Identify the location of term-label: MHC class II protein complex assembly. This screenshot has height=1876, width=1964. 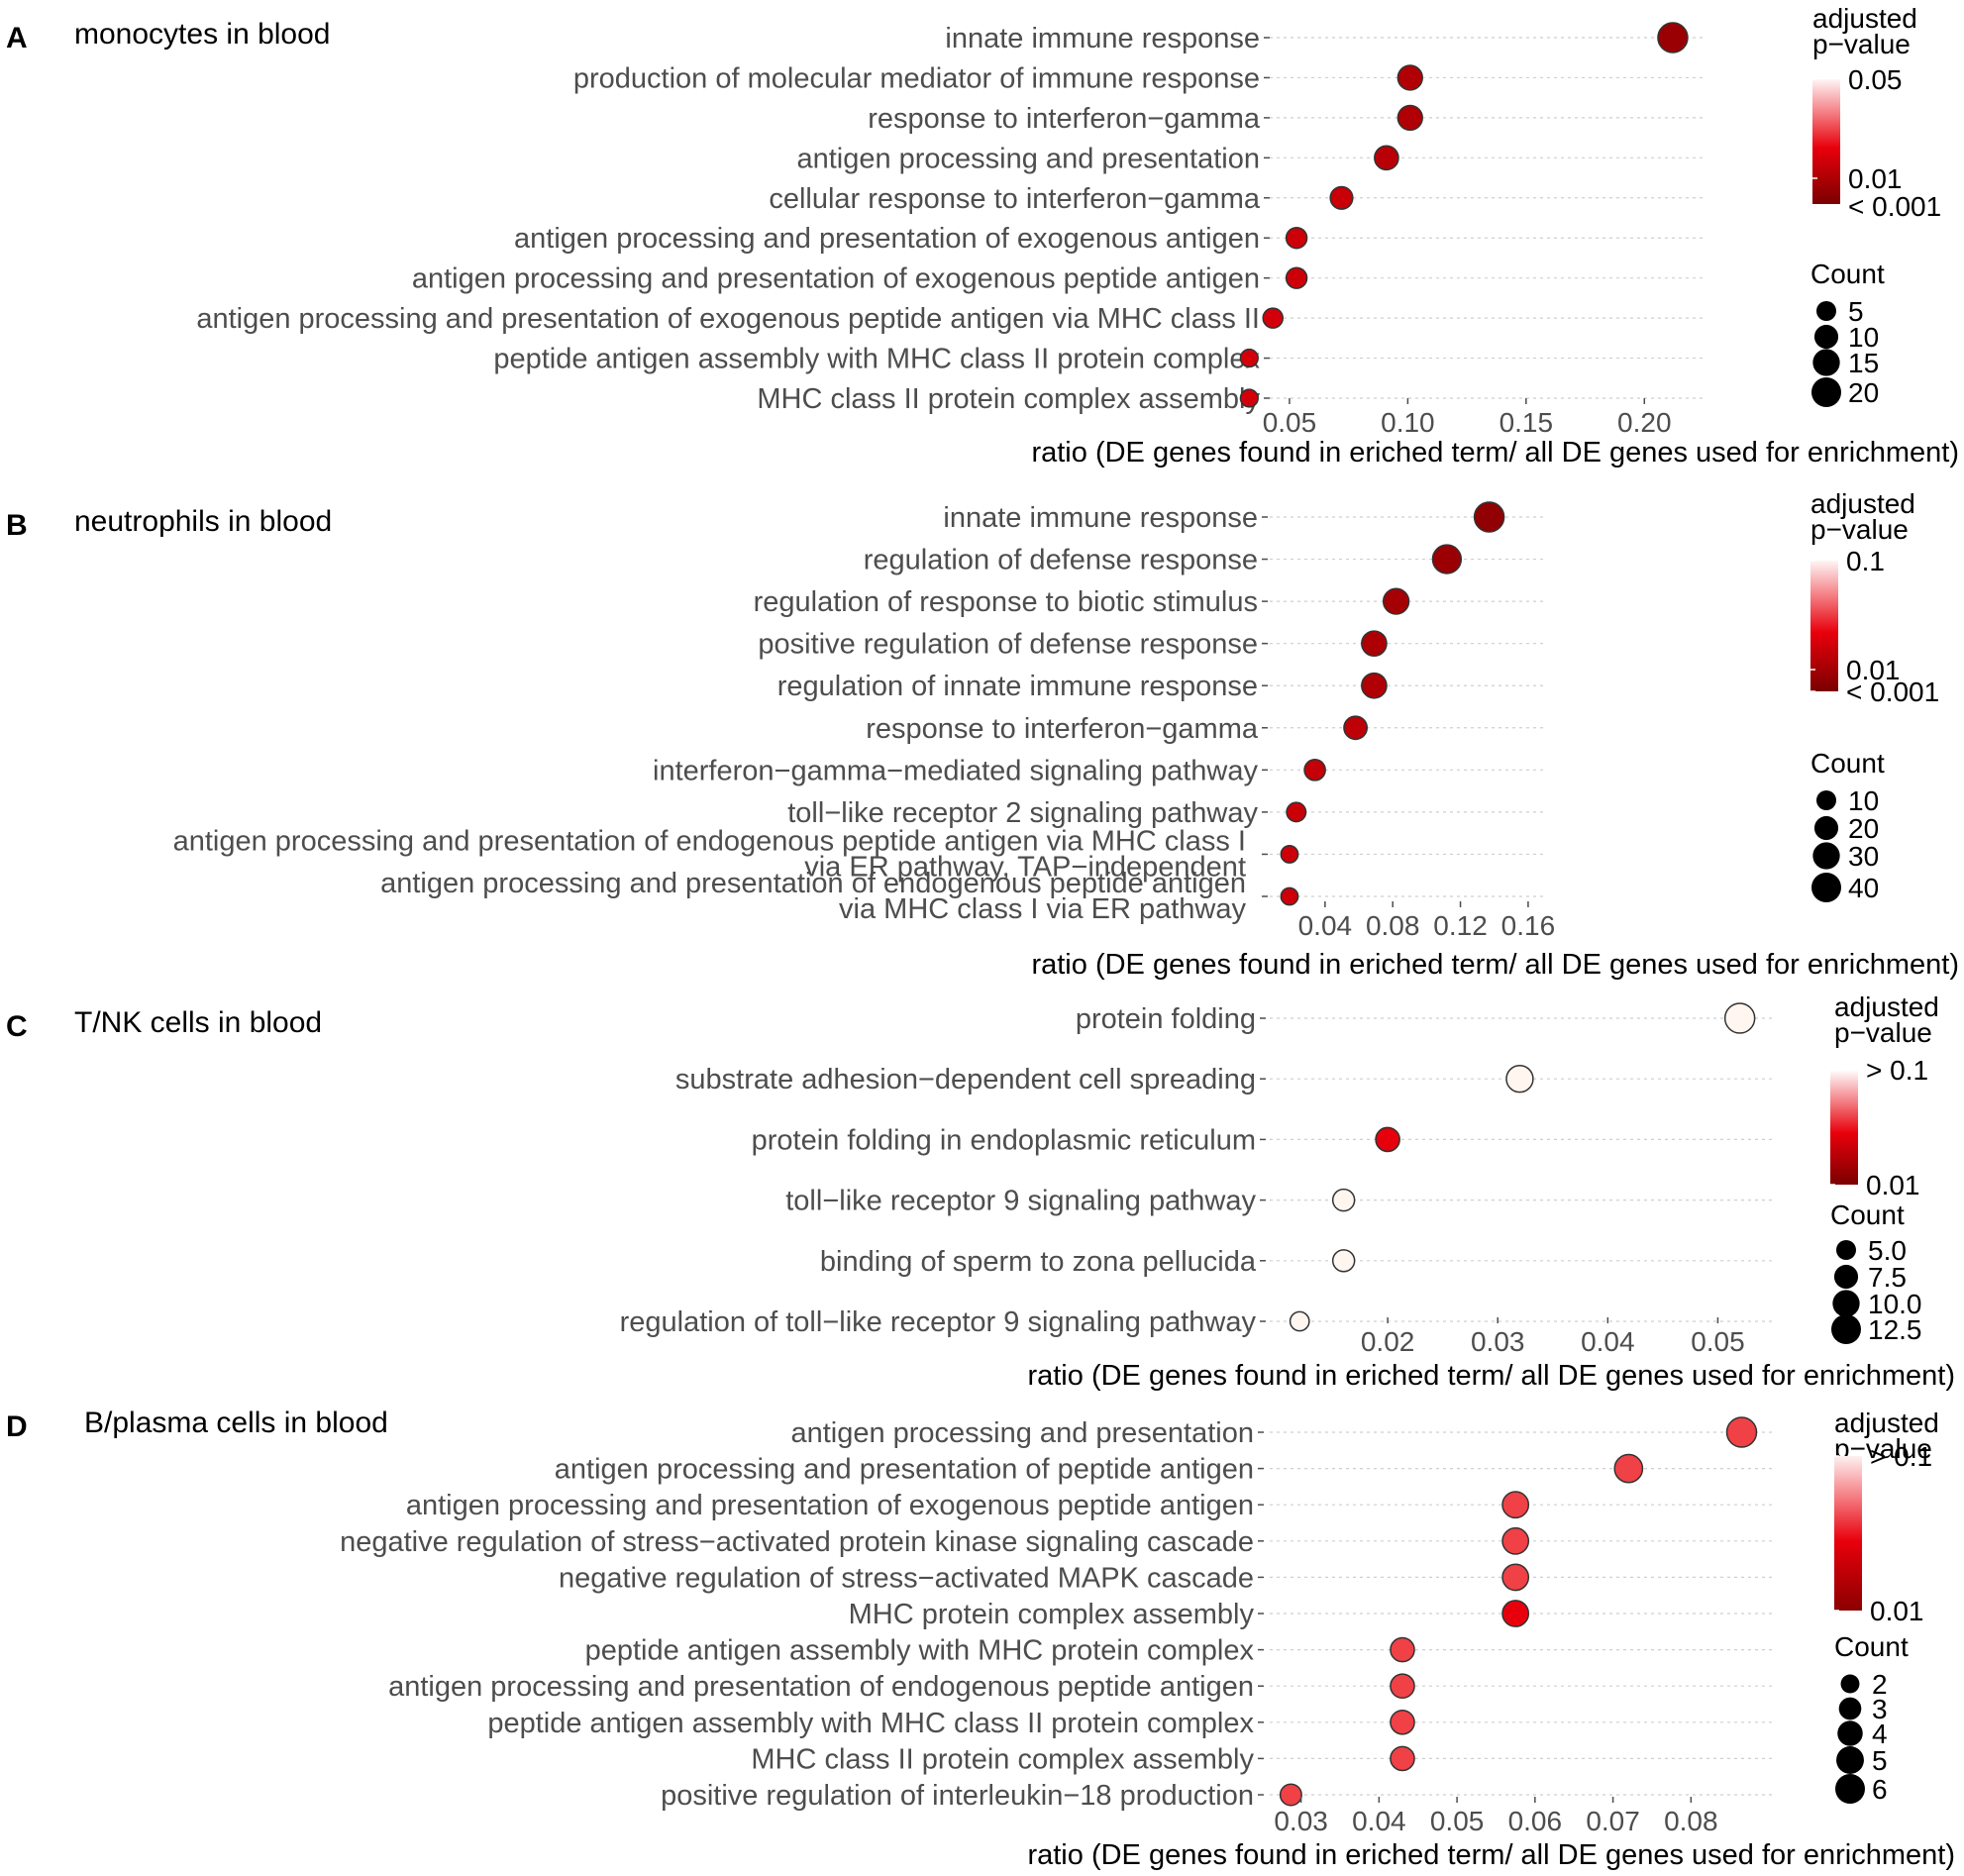
(1002, 1759).